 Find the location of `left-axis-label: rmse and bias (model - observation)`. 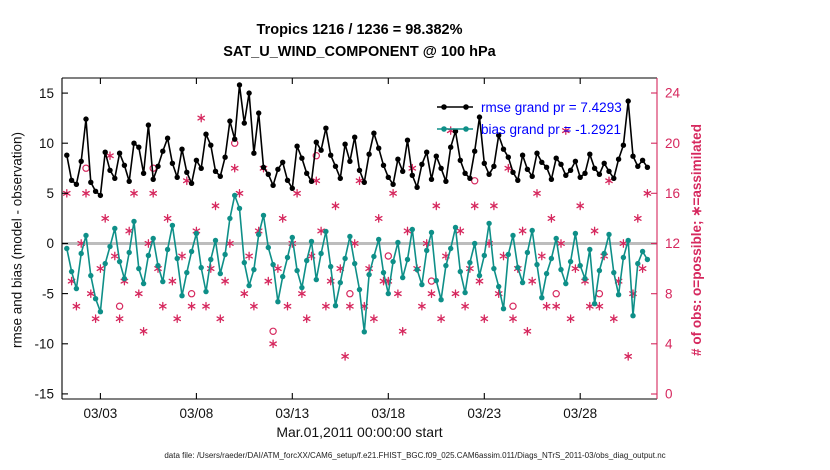

left-axis-label: rmse and bias (model - observation) is located at coordinates (17, 240).